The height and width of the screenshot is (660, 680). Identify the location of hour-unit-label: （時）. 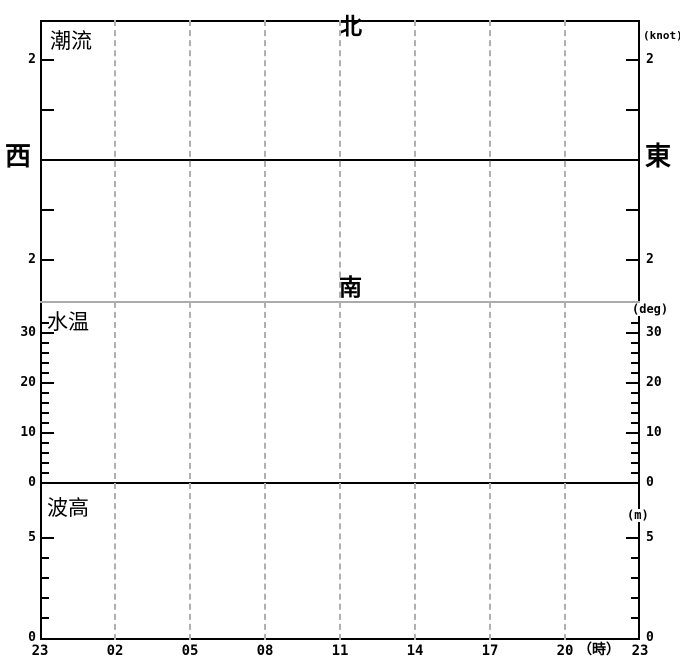
(599, 650).